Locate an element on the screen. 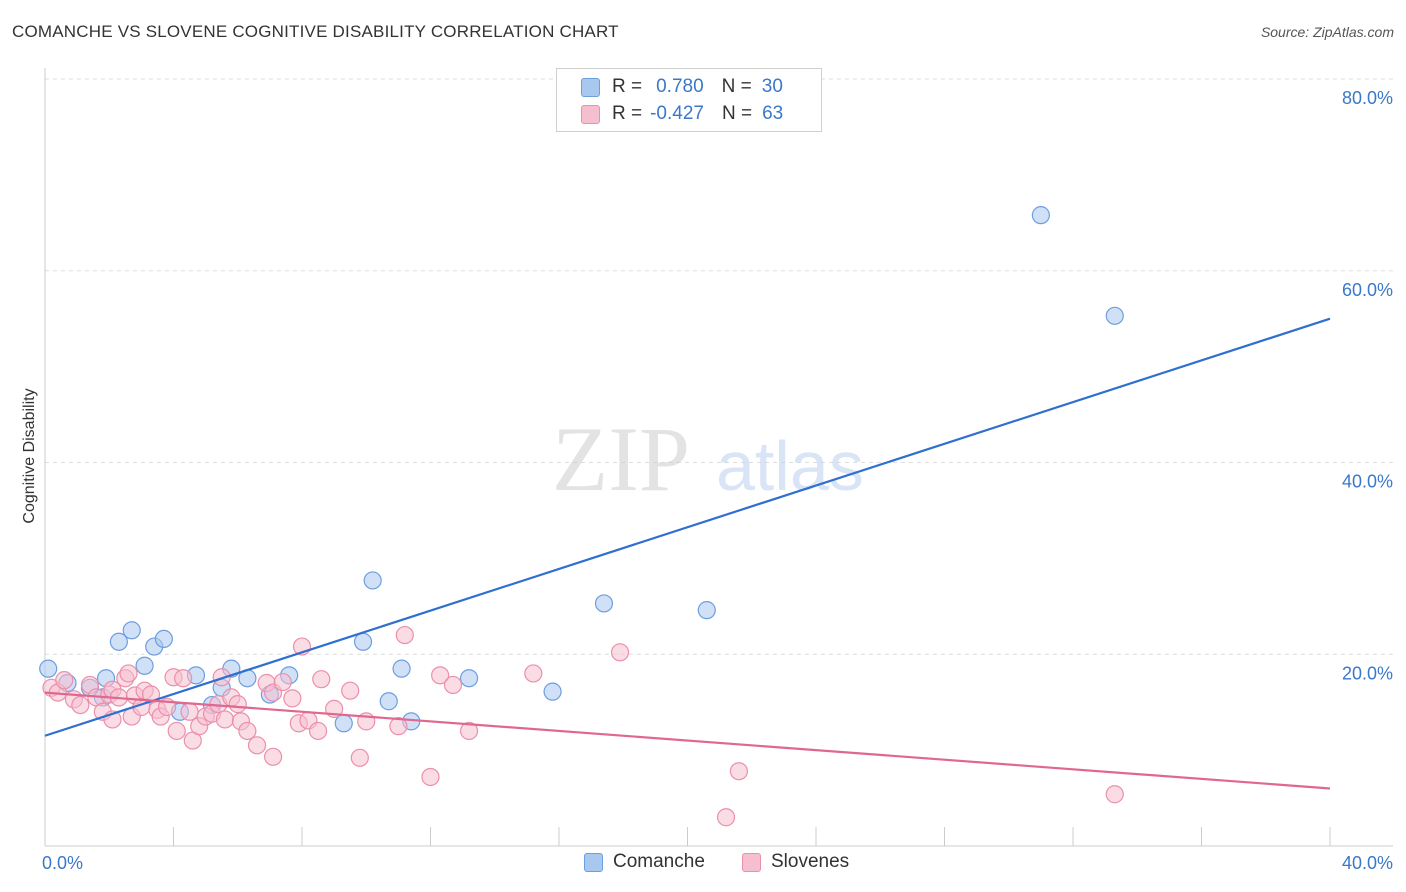 The width and height of the screenshot is (1406, 892). watermark-zip: ZIP is located at coordinates (621, 459).